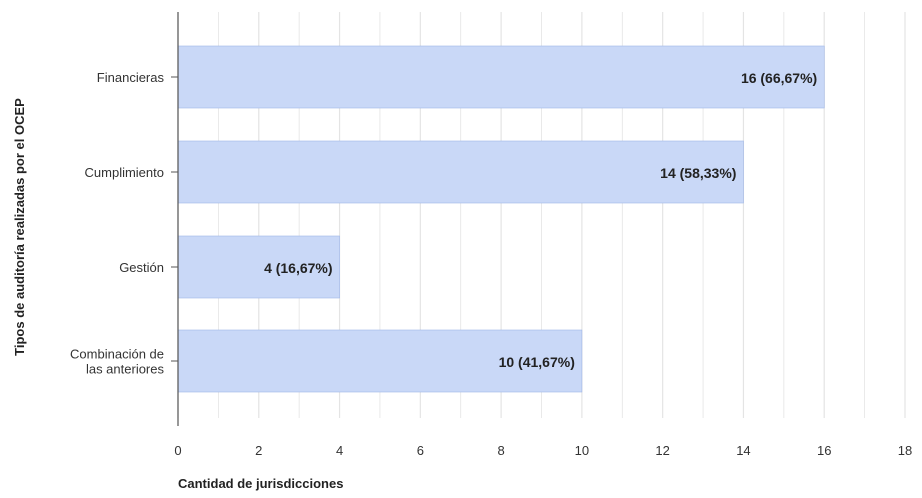 Image resolution: width=922 pixels, height=498 pixels. Describe the element at coordinates (175, 219) in the screenshot. I see `axes` at that location.